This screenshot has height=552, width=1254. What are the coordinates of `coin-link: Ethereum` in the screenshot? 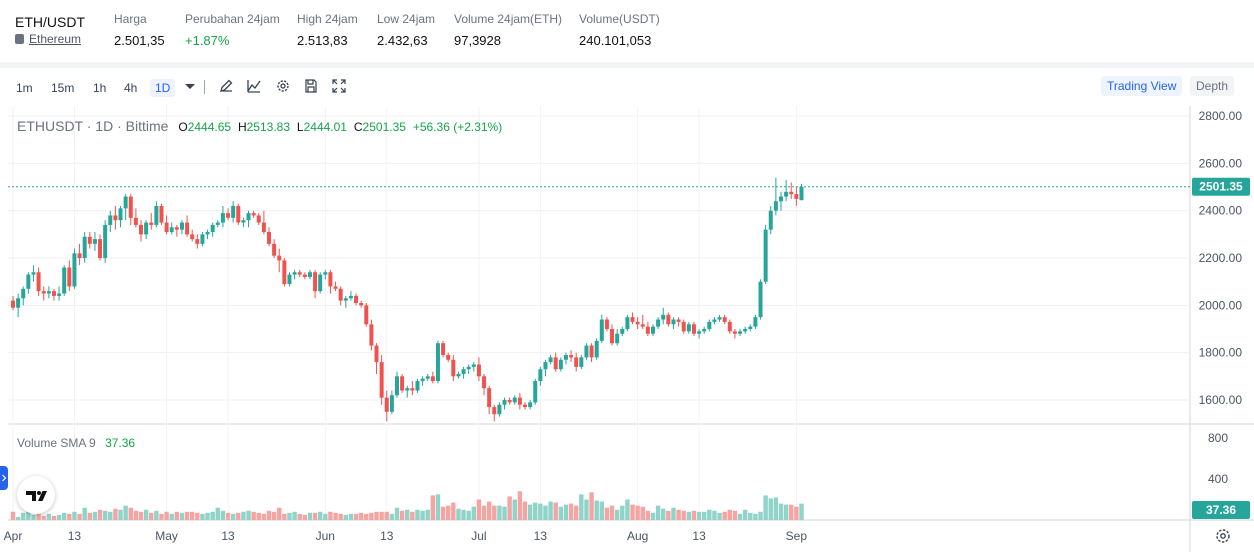 It's located at (48, 39).